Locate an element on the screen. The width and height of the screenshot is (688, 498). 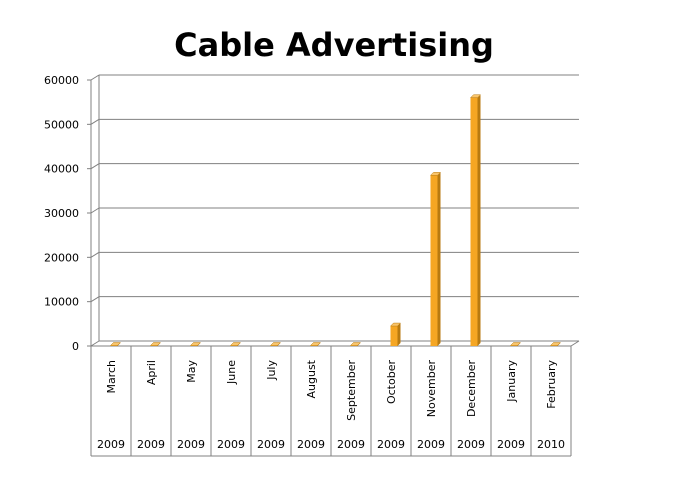
bar-december is located at coordinates (475, 220).